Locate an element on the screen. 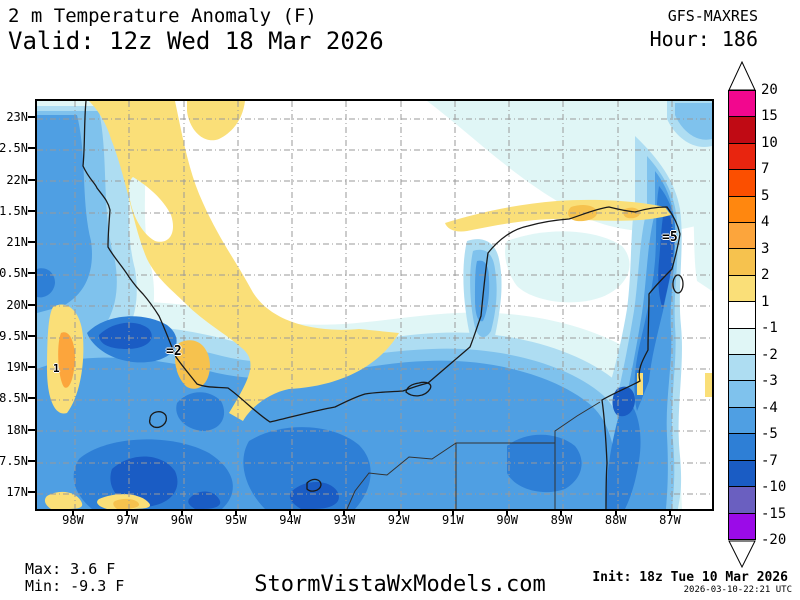  colorbar-tick-label: 2 is located at coordinates (765, 275).